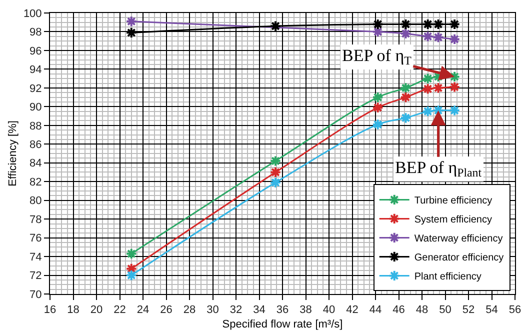  Describe the element at coordinates (166, 310) in the screenshot. I see `x-tick-label: 26` at that location.